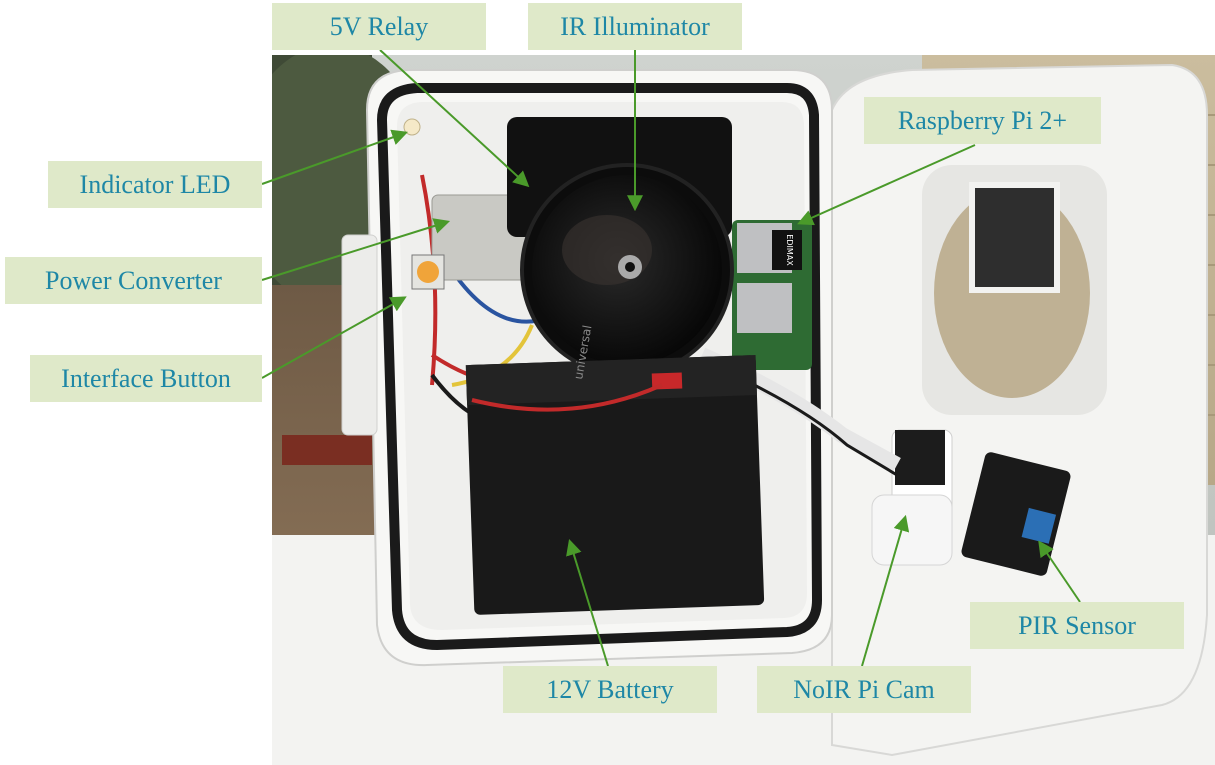 The image size is (1215, 765). What do you see at coordinates (155, 184) in the screenshot?
I see `label-indicator-led: Indicator LED` at bounding box center [155, 184].